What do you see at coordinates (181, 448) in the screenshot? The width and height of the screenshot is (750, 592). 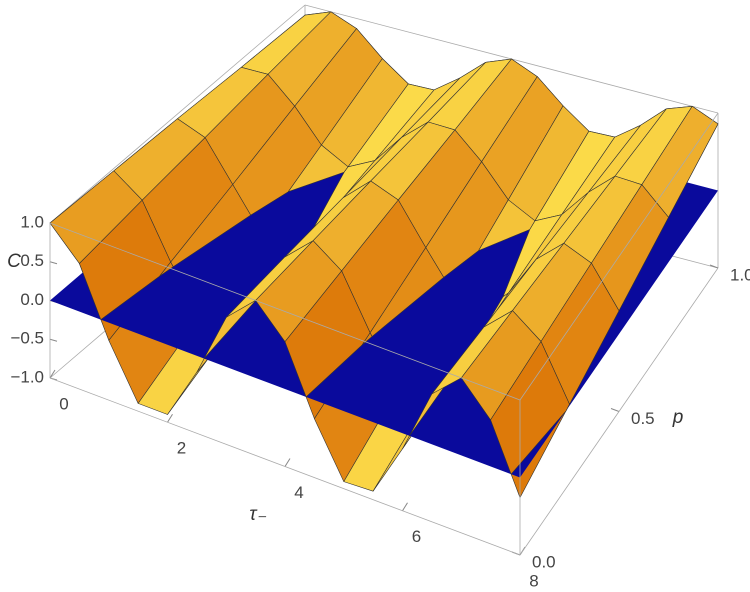 I see `x-tick-label: 2` at bounding box center [181, 448].